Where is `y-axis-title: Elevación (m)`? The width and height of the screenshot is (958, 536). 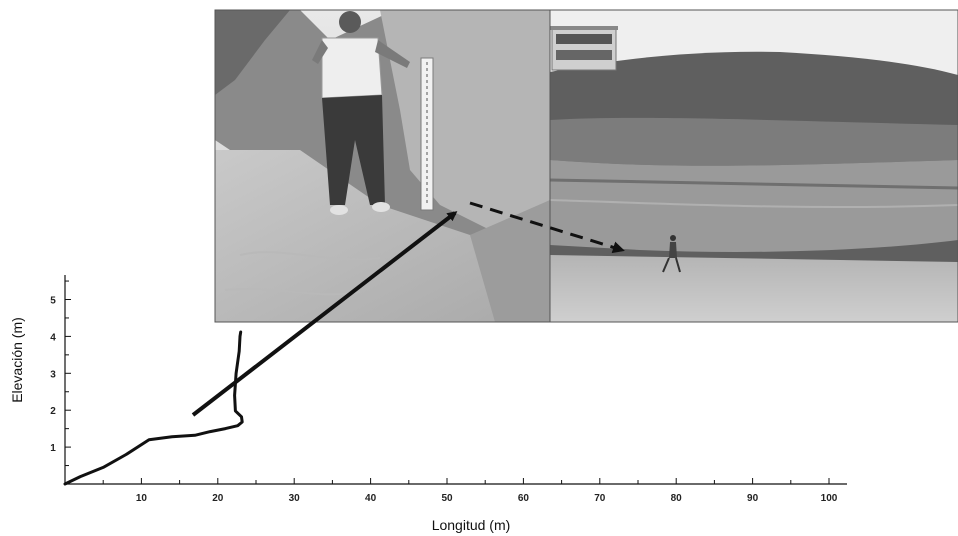 y-axis-title: Elevación (m) is located at coordinates (17, 360).